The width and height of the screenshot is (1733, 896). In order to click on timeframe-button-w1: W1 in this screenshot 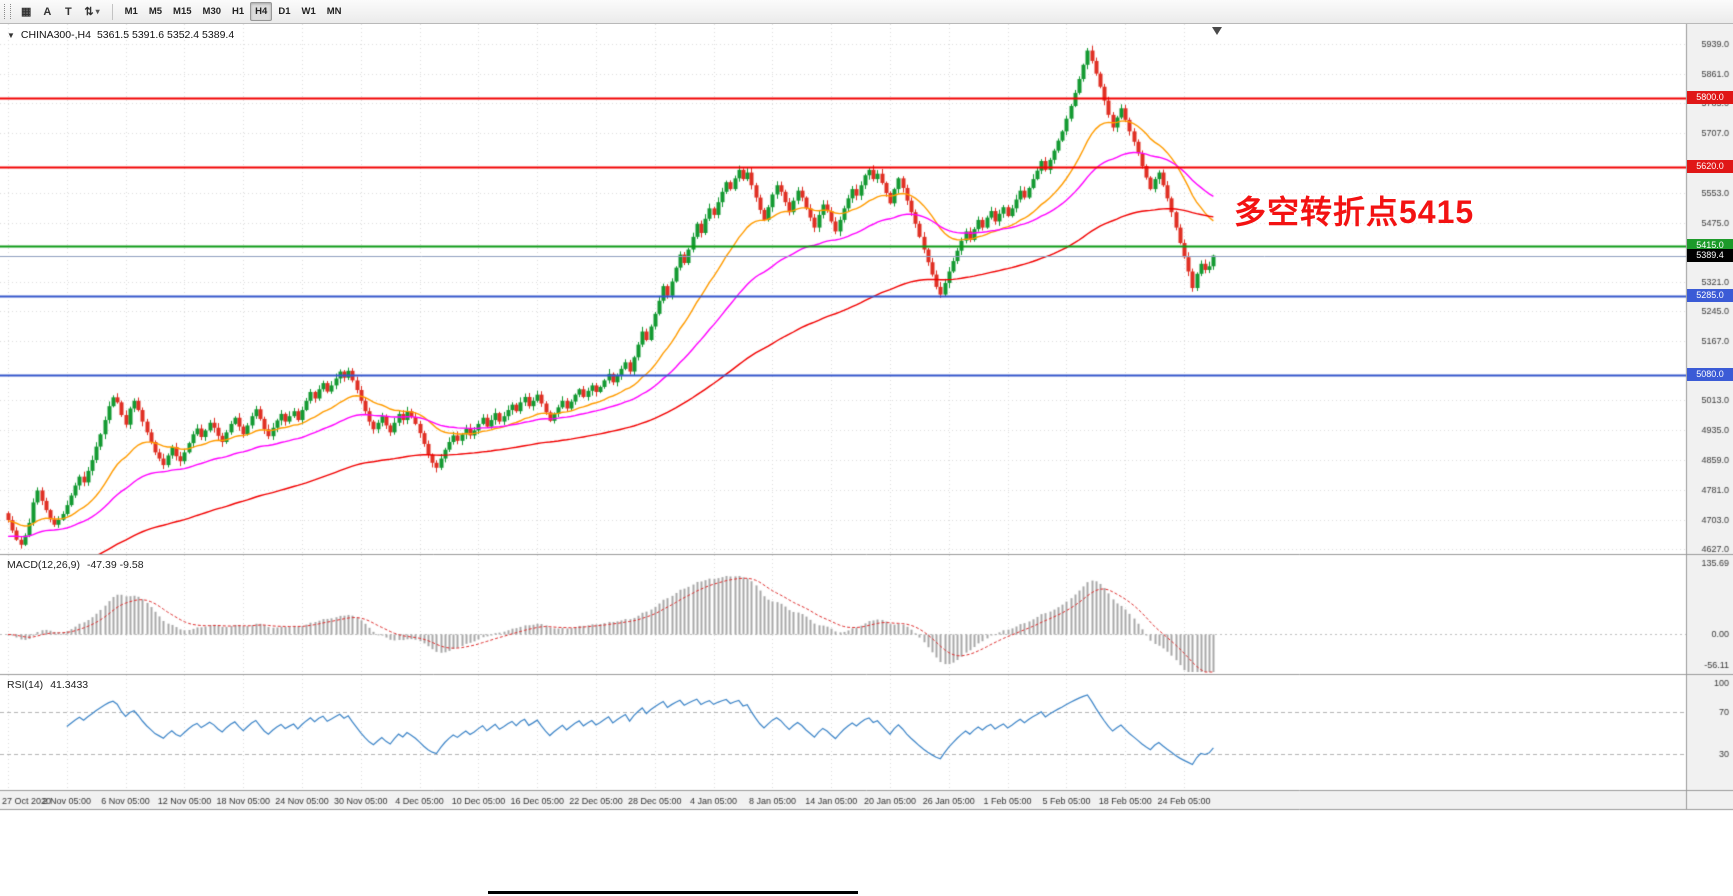, I will do `click(308, 11)`.